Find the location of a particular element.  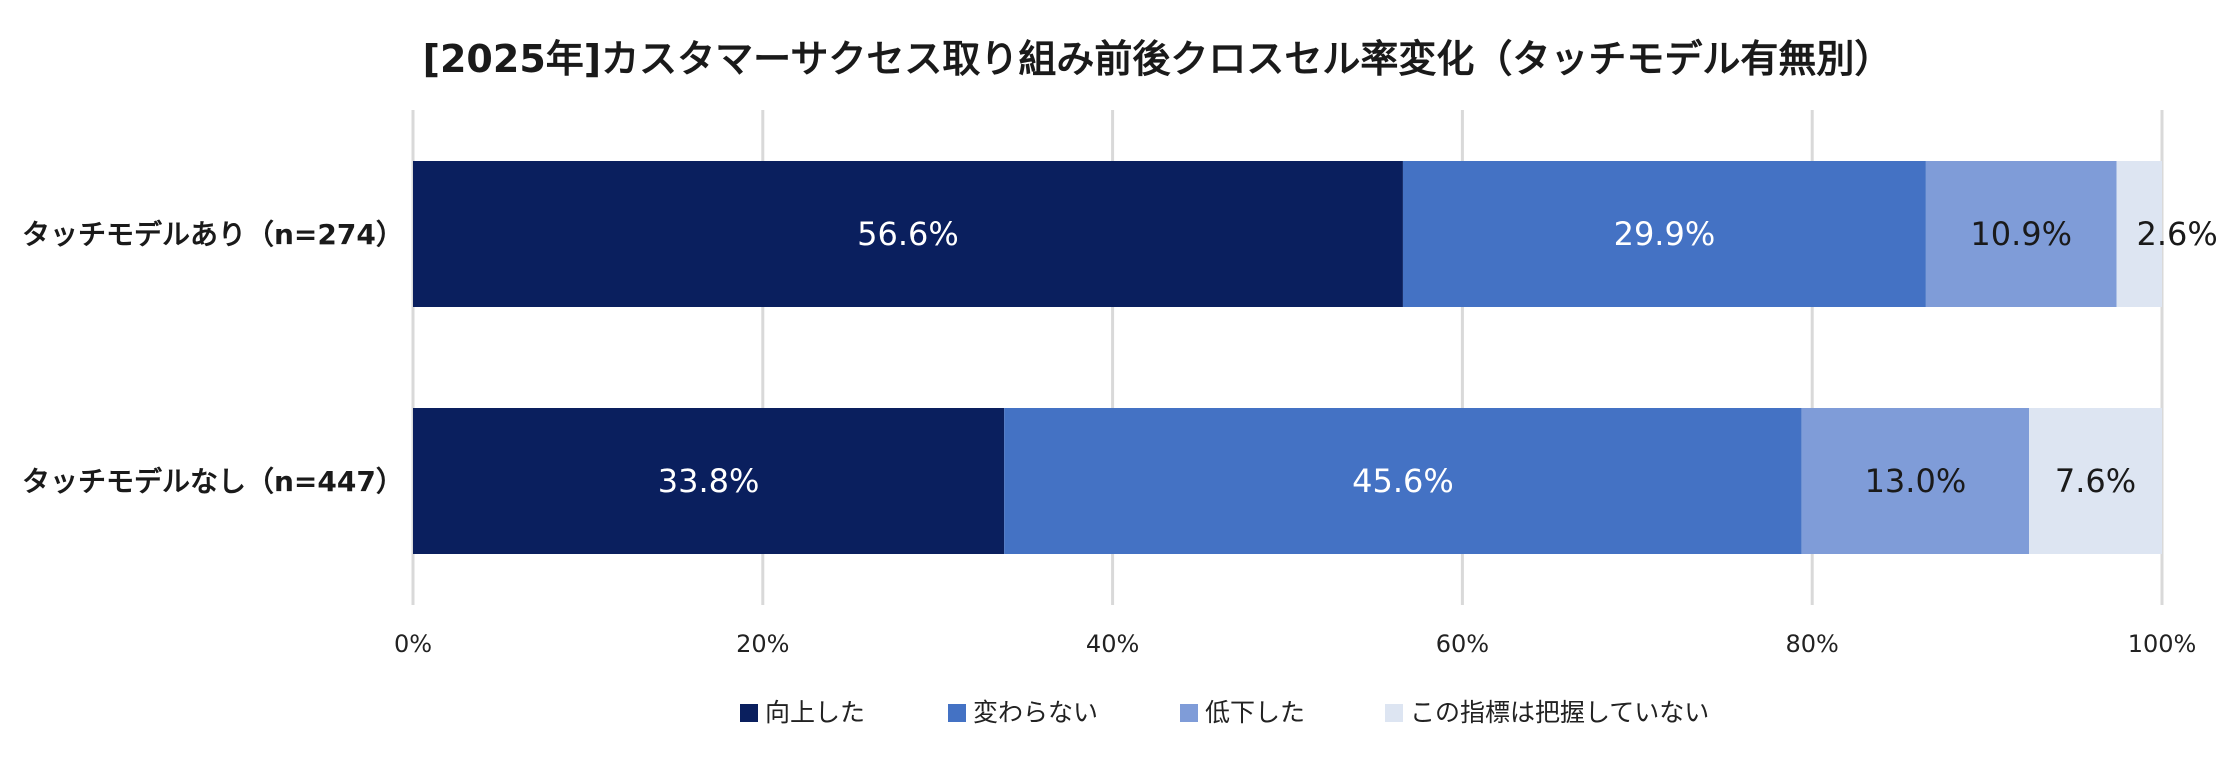

x-tick-label: 40% is located at coordinates (1112, 644).